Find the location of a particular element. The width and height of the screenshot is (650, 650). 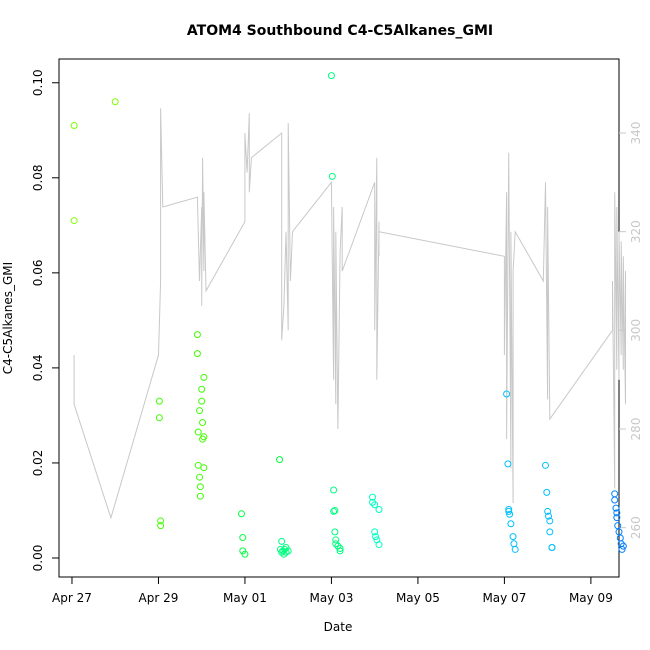

x-tick-label: May 07 is located at coordinates (504, 598).